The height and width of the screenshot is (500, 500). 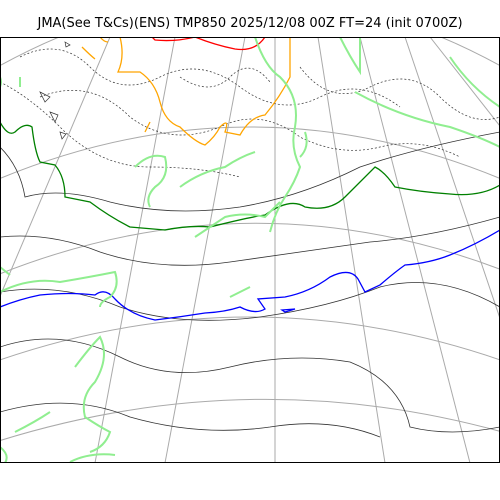 What do you see at coordinates (288, 310) in the screenshot?
I see `isotherm-blue-fragment` at bounding box center [288, 310].